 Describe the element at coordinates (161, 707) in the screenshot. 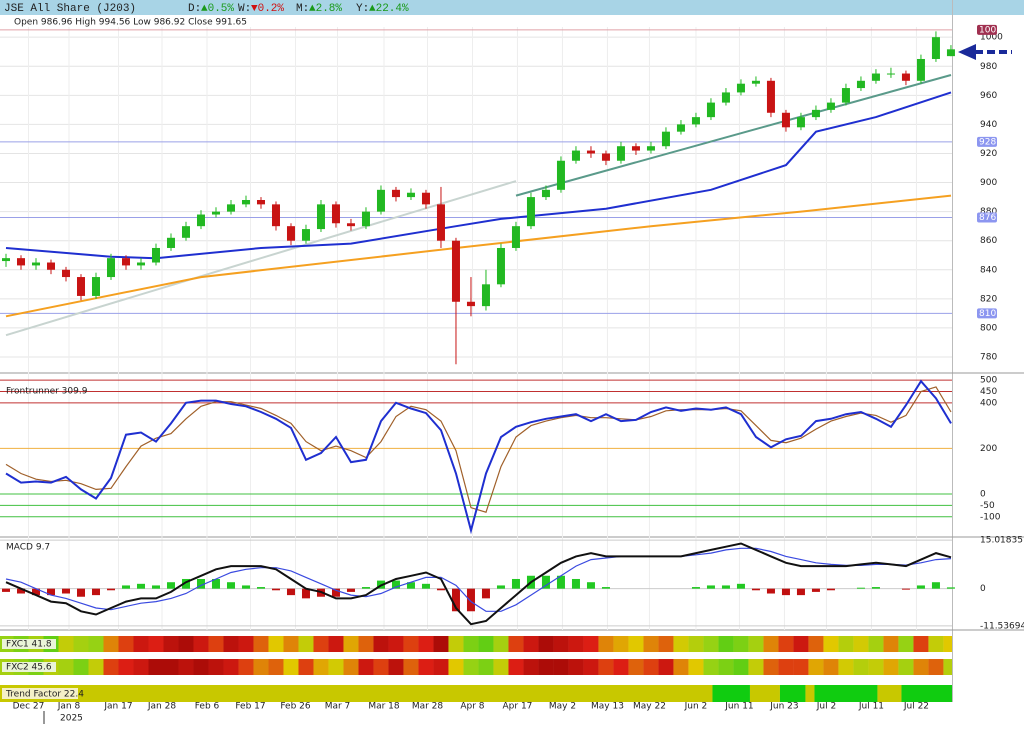

I see `x-tick-label: Jan 28` at that location.